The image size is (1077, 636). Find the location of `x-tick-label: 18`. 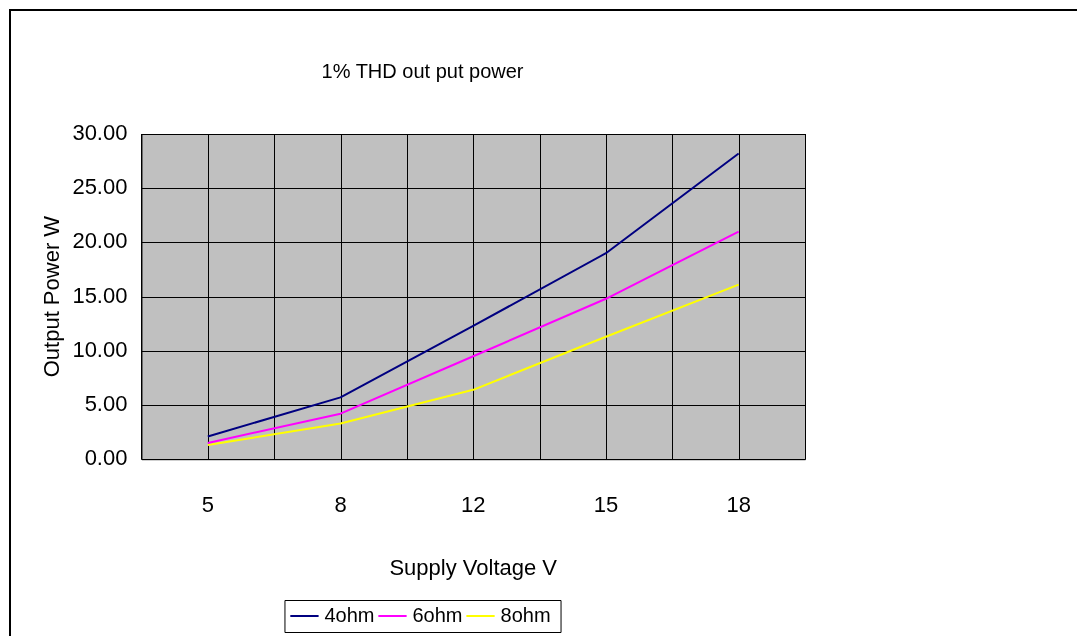

x-tick-label: 18 is located at coordinates (738, 505).